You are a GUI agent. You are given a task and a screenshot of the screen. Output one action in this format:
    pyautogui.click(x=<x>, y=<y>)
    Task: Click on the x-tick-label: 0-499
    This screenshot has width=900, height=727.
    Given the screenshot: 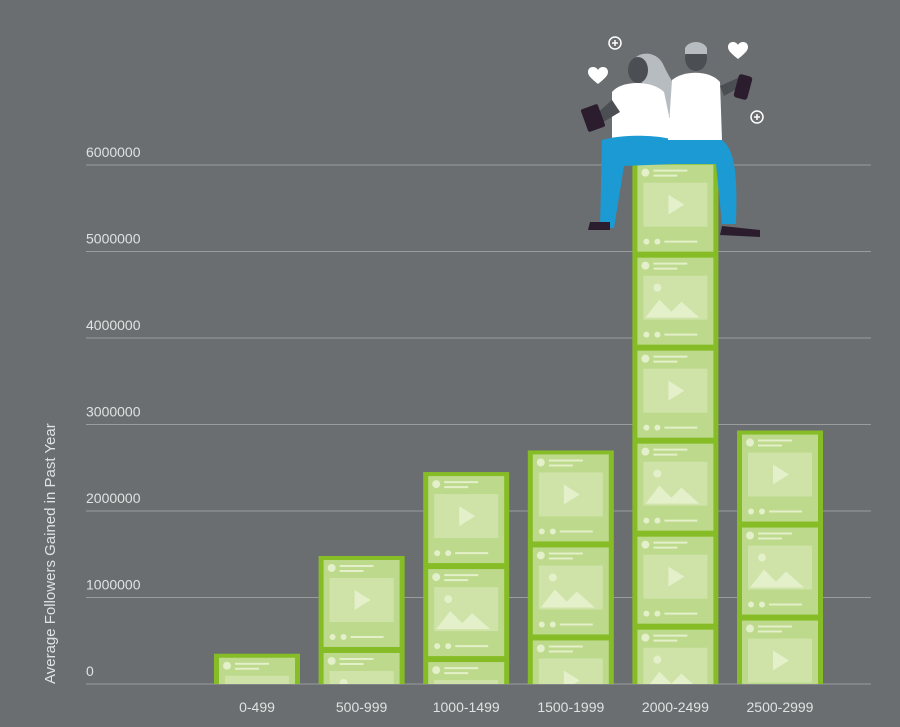 What is the action you would take?
    pyautogui.click(x=257, y=707)
    